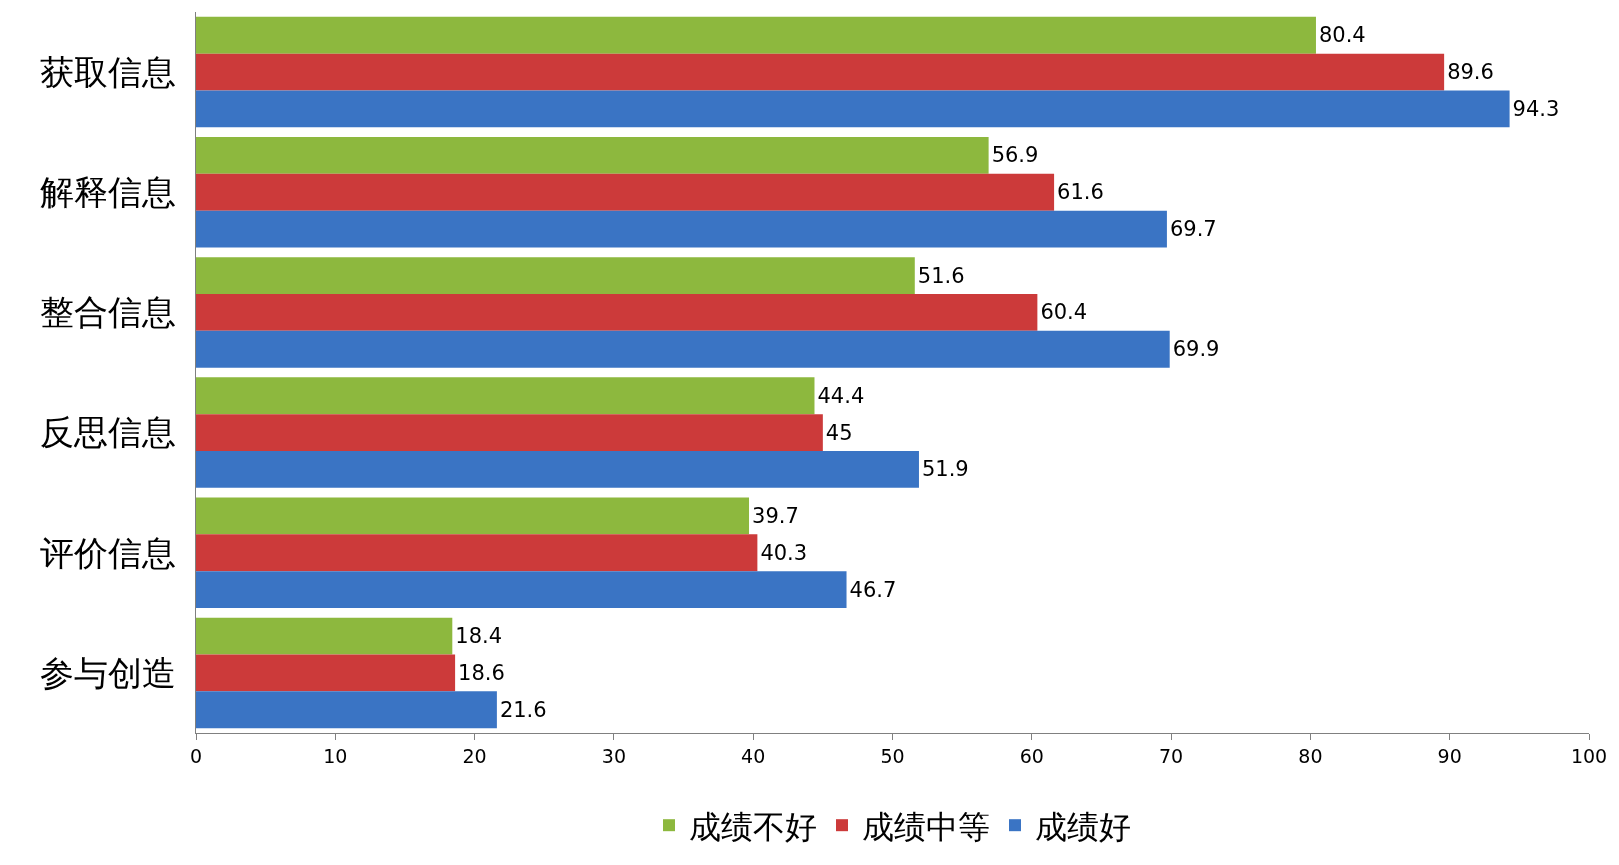  Describe the element at coordinates (841, 395) in the screenshot. I see `data-label: 44.4` at that location.